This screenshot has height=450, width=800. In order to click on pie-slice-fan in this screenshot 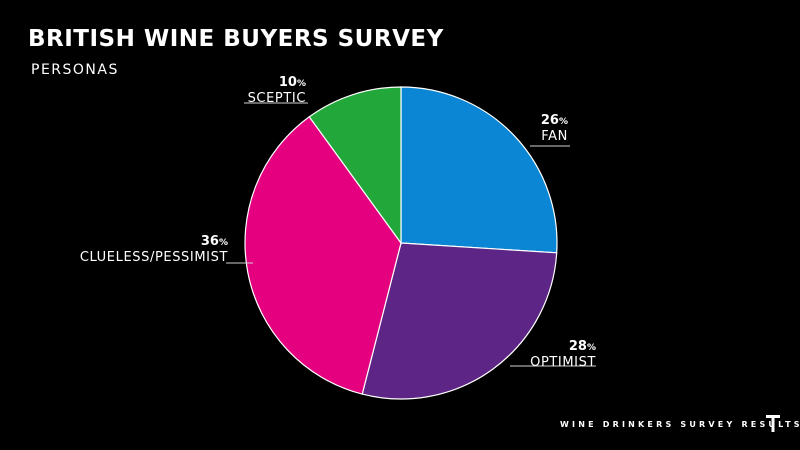, I will do `click(479, 170)`.